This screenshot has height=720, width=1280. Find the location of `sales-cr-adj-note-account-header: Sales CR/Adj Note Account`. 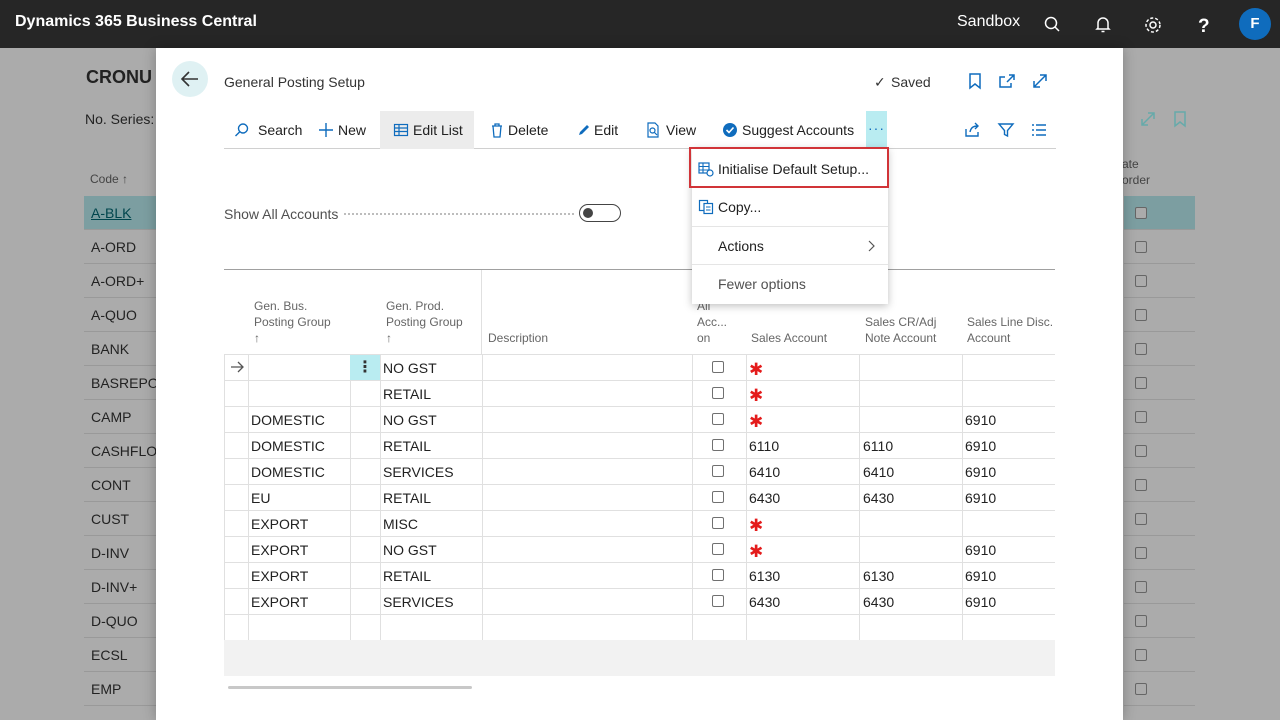

sales-cr-adj-note-account-header: Sales CR/Adj Note Account is located at coordinates (901, 330).